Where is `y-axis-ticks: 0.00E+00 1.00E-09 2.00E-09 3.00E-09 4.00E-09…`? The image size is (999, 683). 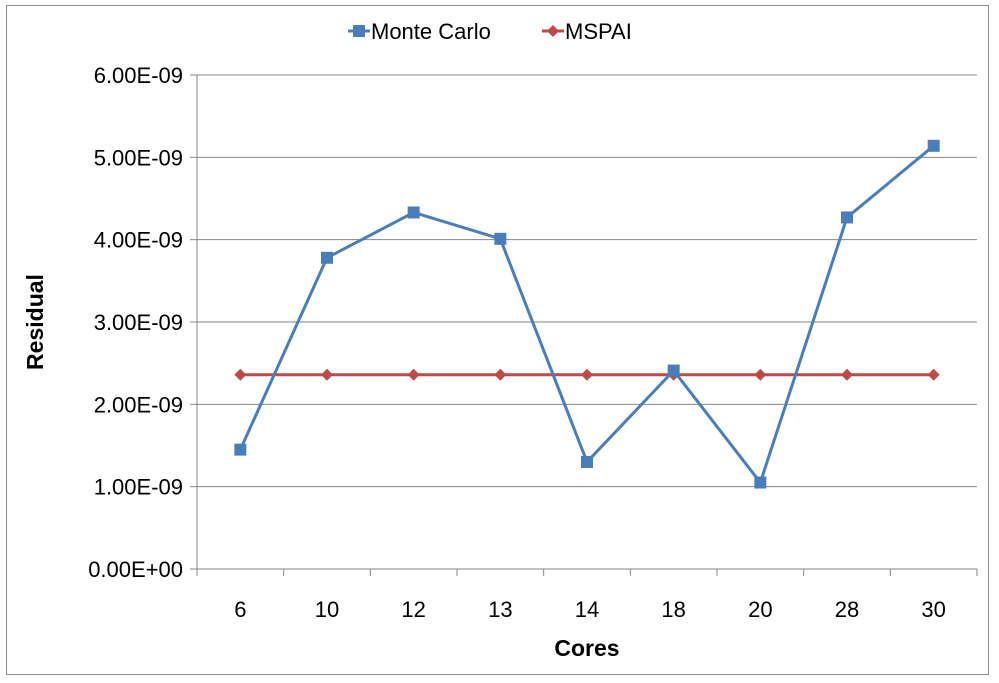
y-axis-ticks: 0.00E+00 1.00E-09 2.00E-09 3.00E-09 4.00E-09… is located at coordinates (142, 322).